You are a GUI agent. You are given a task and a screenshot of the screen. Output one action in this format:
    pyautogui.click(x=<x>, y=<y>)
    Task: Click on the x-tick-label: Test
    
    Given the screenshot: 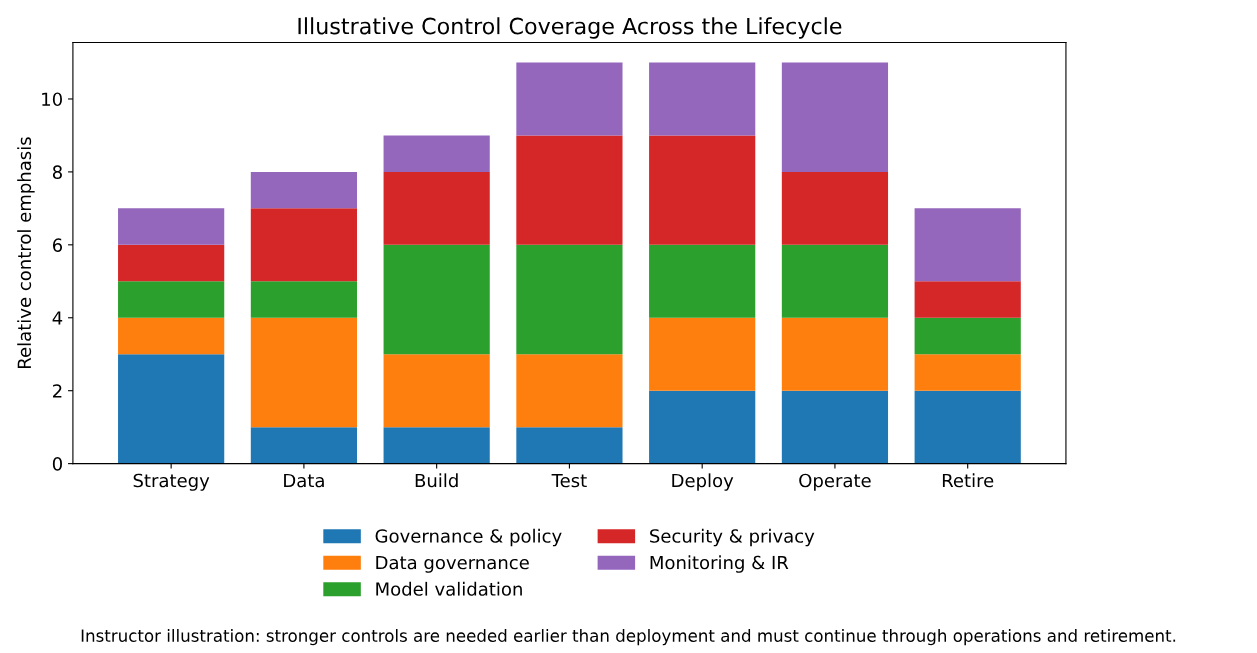 What is the action you would take?
    pyautogui.click(x=569, y=480)
    